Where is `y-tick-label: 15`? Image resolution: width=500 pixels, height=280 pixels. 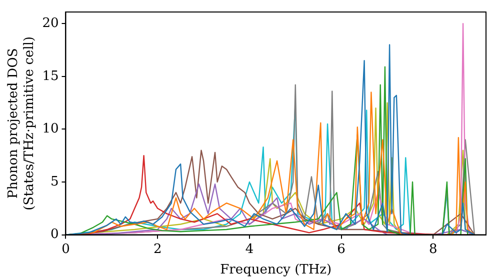
y-tick-label: 15 is located at coordinates (50, 76).